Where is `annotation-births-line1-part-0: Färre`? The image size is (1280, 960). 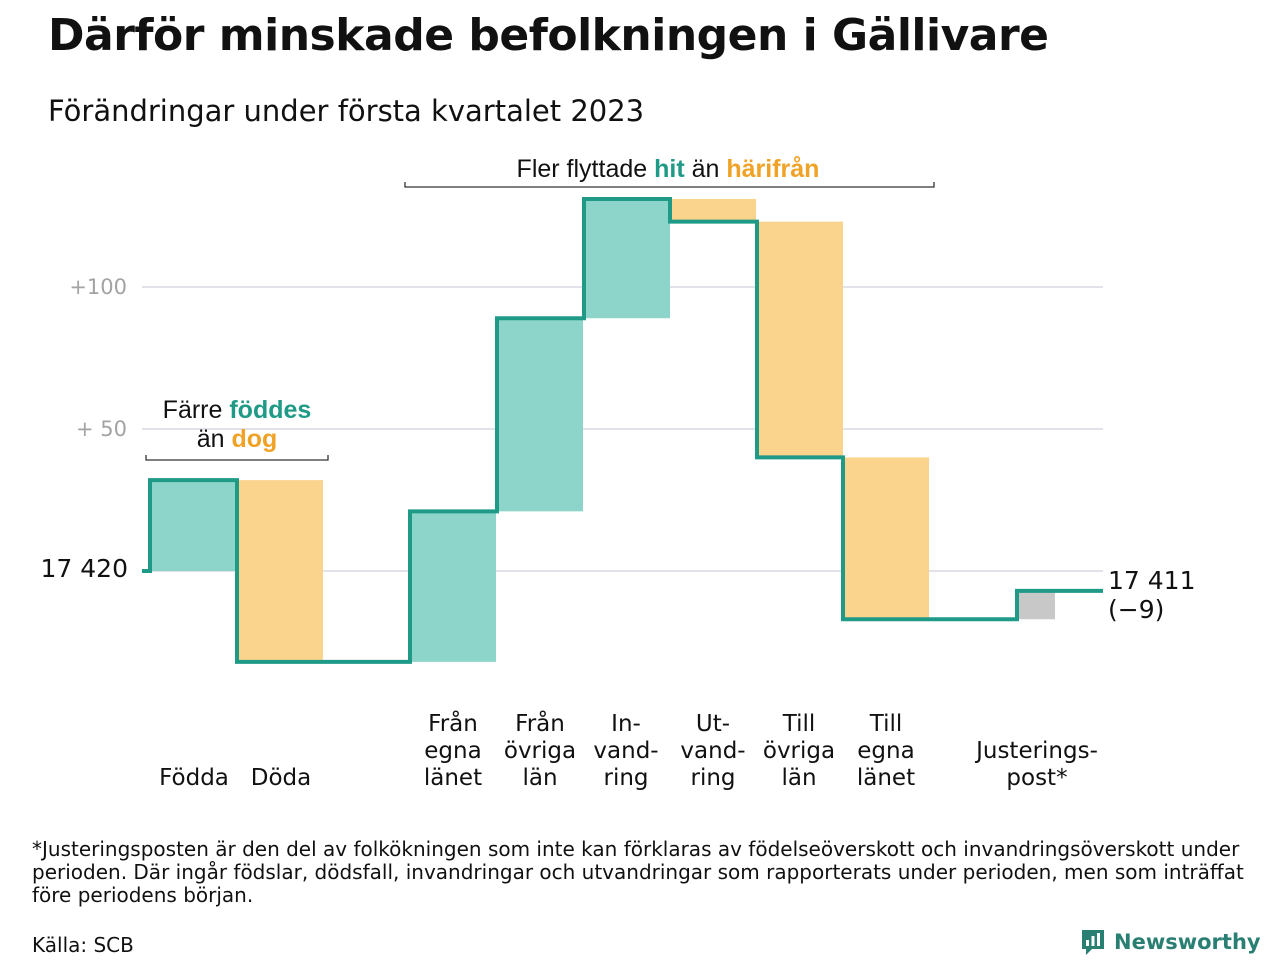 annotation-births-line1-part-0: Färre is located at coordinates (196, 410).